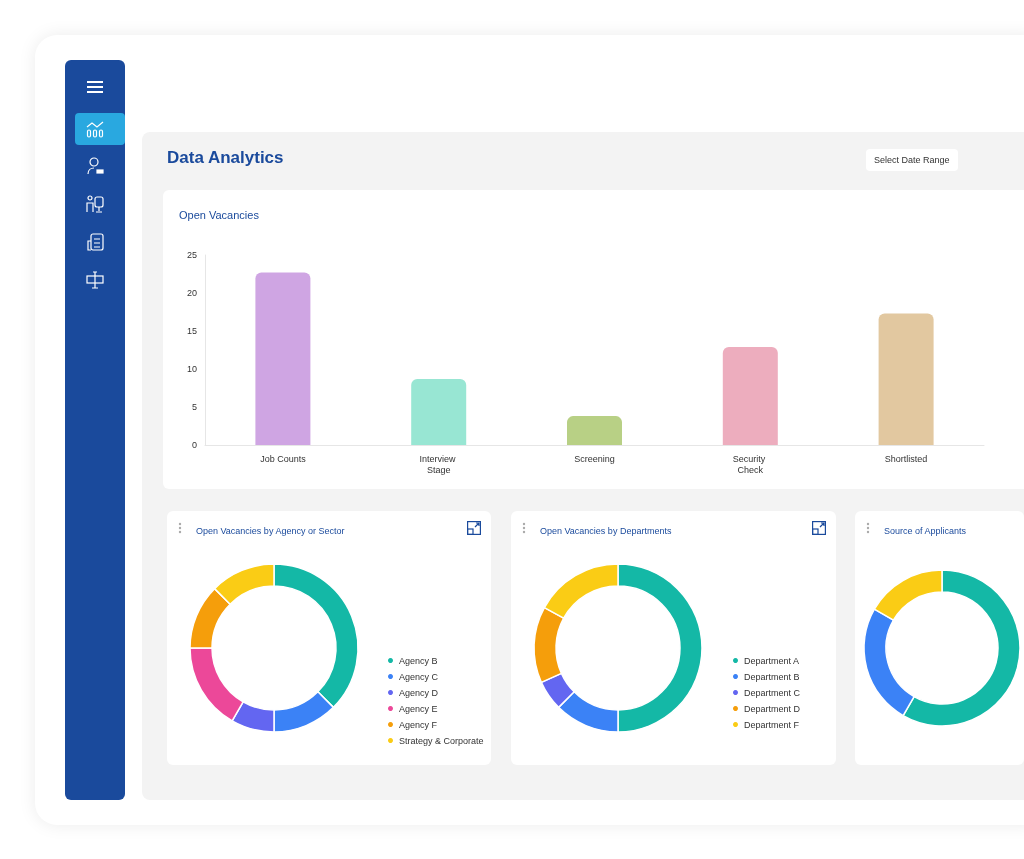 This screenshot has width=1024, height=859. Describe the element at coordinates (191, 331) in the screenshot. I see `y-tick-label: 15` at that location.